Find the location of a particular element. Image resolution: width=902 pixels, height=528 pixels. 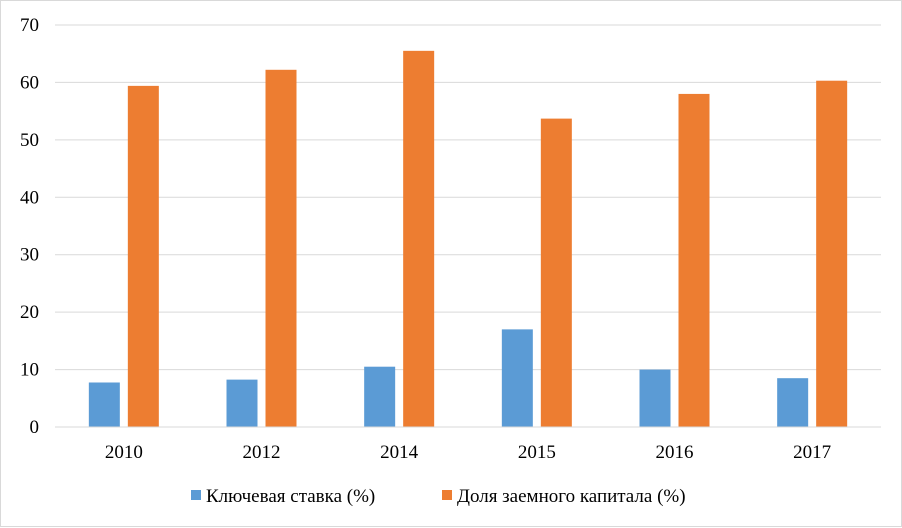

bar-key-rate-2015 is located at coordinates (517, 378).